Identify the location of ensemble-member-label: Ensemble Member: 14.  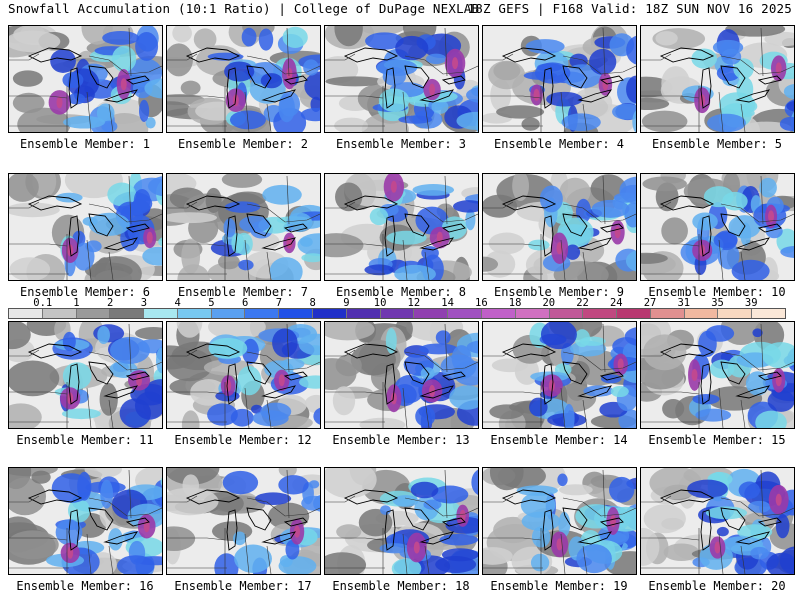
(559, 440).